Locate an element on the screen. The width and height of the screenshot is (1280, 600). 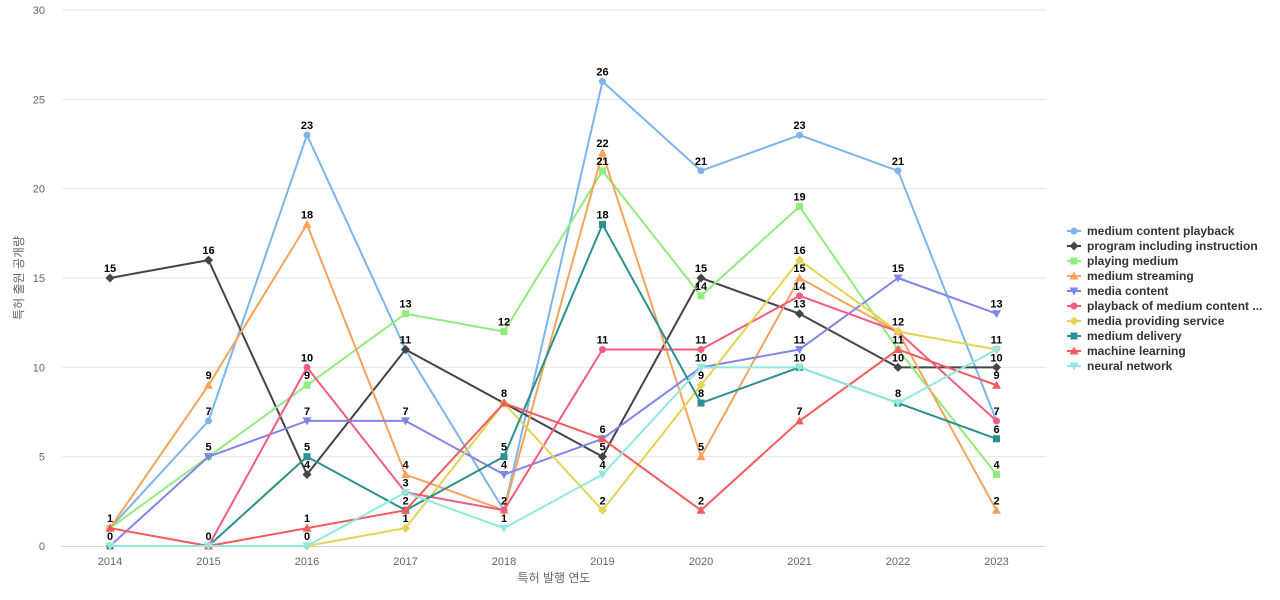
x-tick-label: 2022 is located at coordinates (898, 562).